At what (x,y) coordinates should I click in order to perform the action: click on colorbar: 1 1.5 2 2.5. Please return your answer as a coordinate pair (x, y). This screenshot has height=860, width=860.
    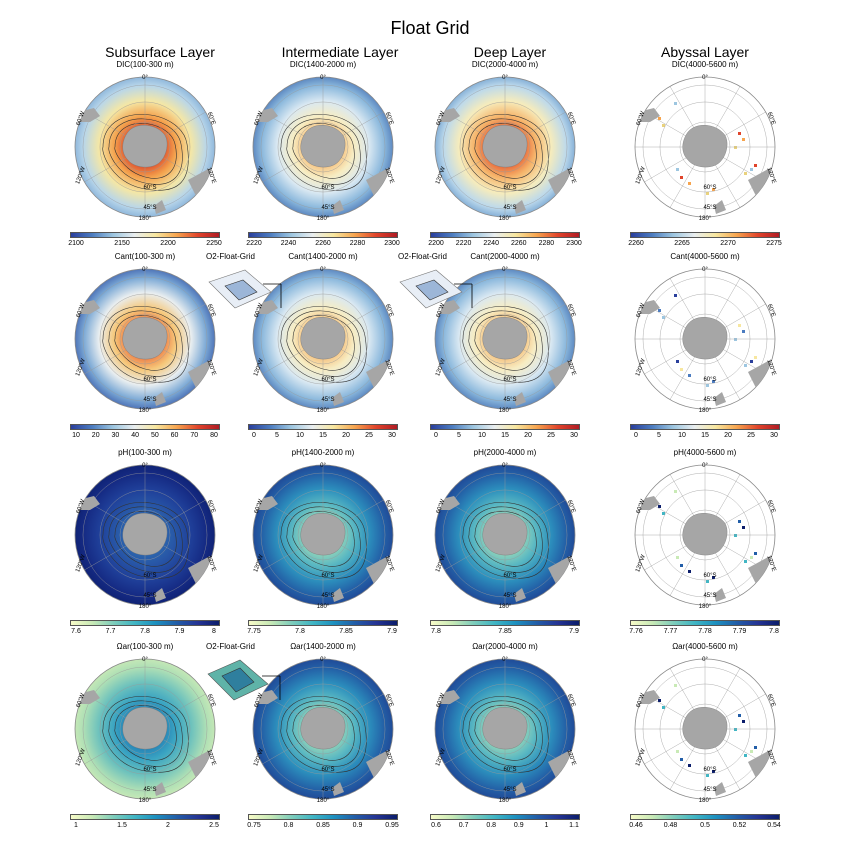
    Looking at the image, I should click on (145, 826).